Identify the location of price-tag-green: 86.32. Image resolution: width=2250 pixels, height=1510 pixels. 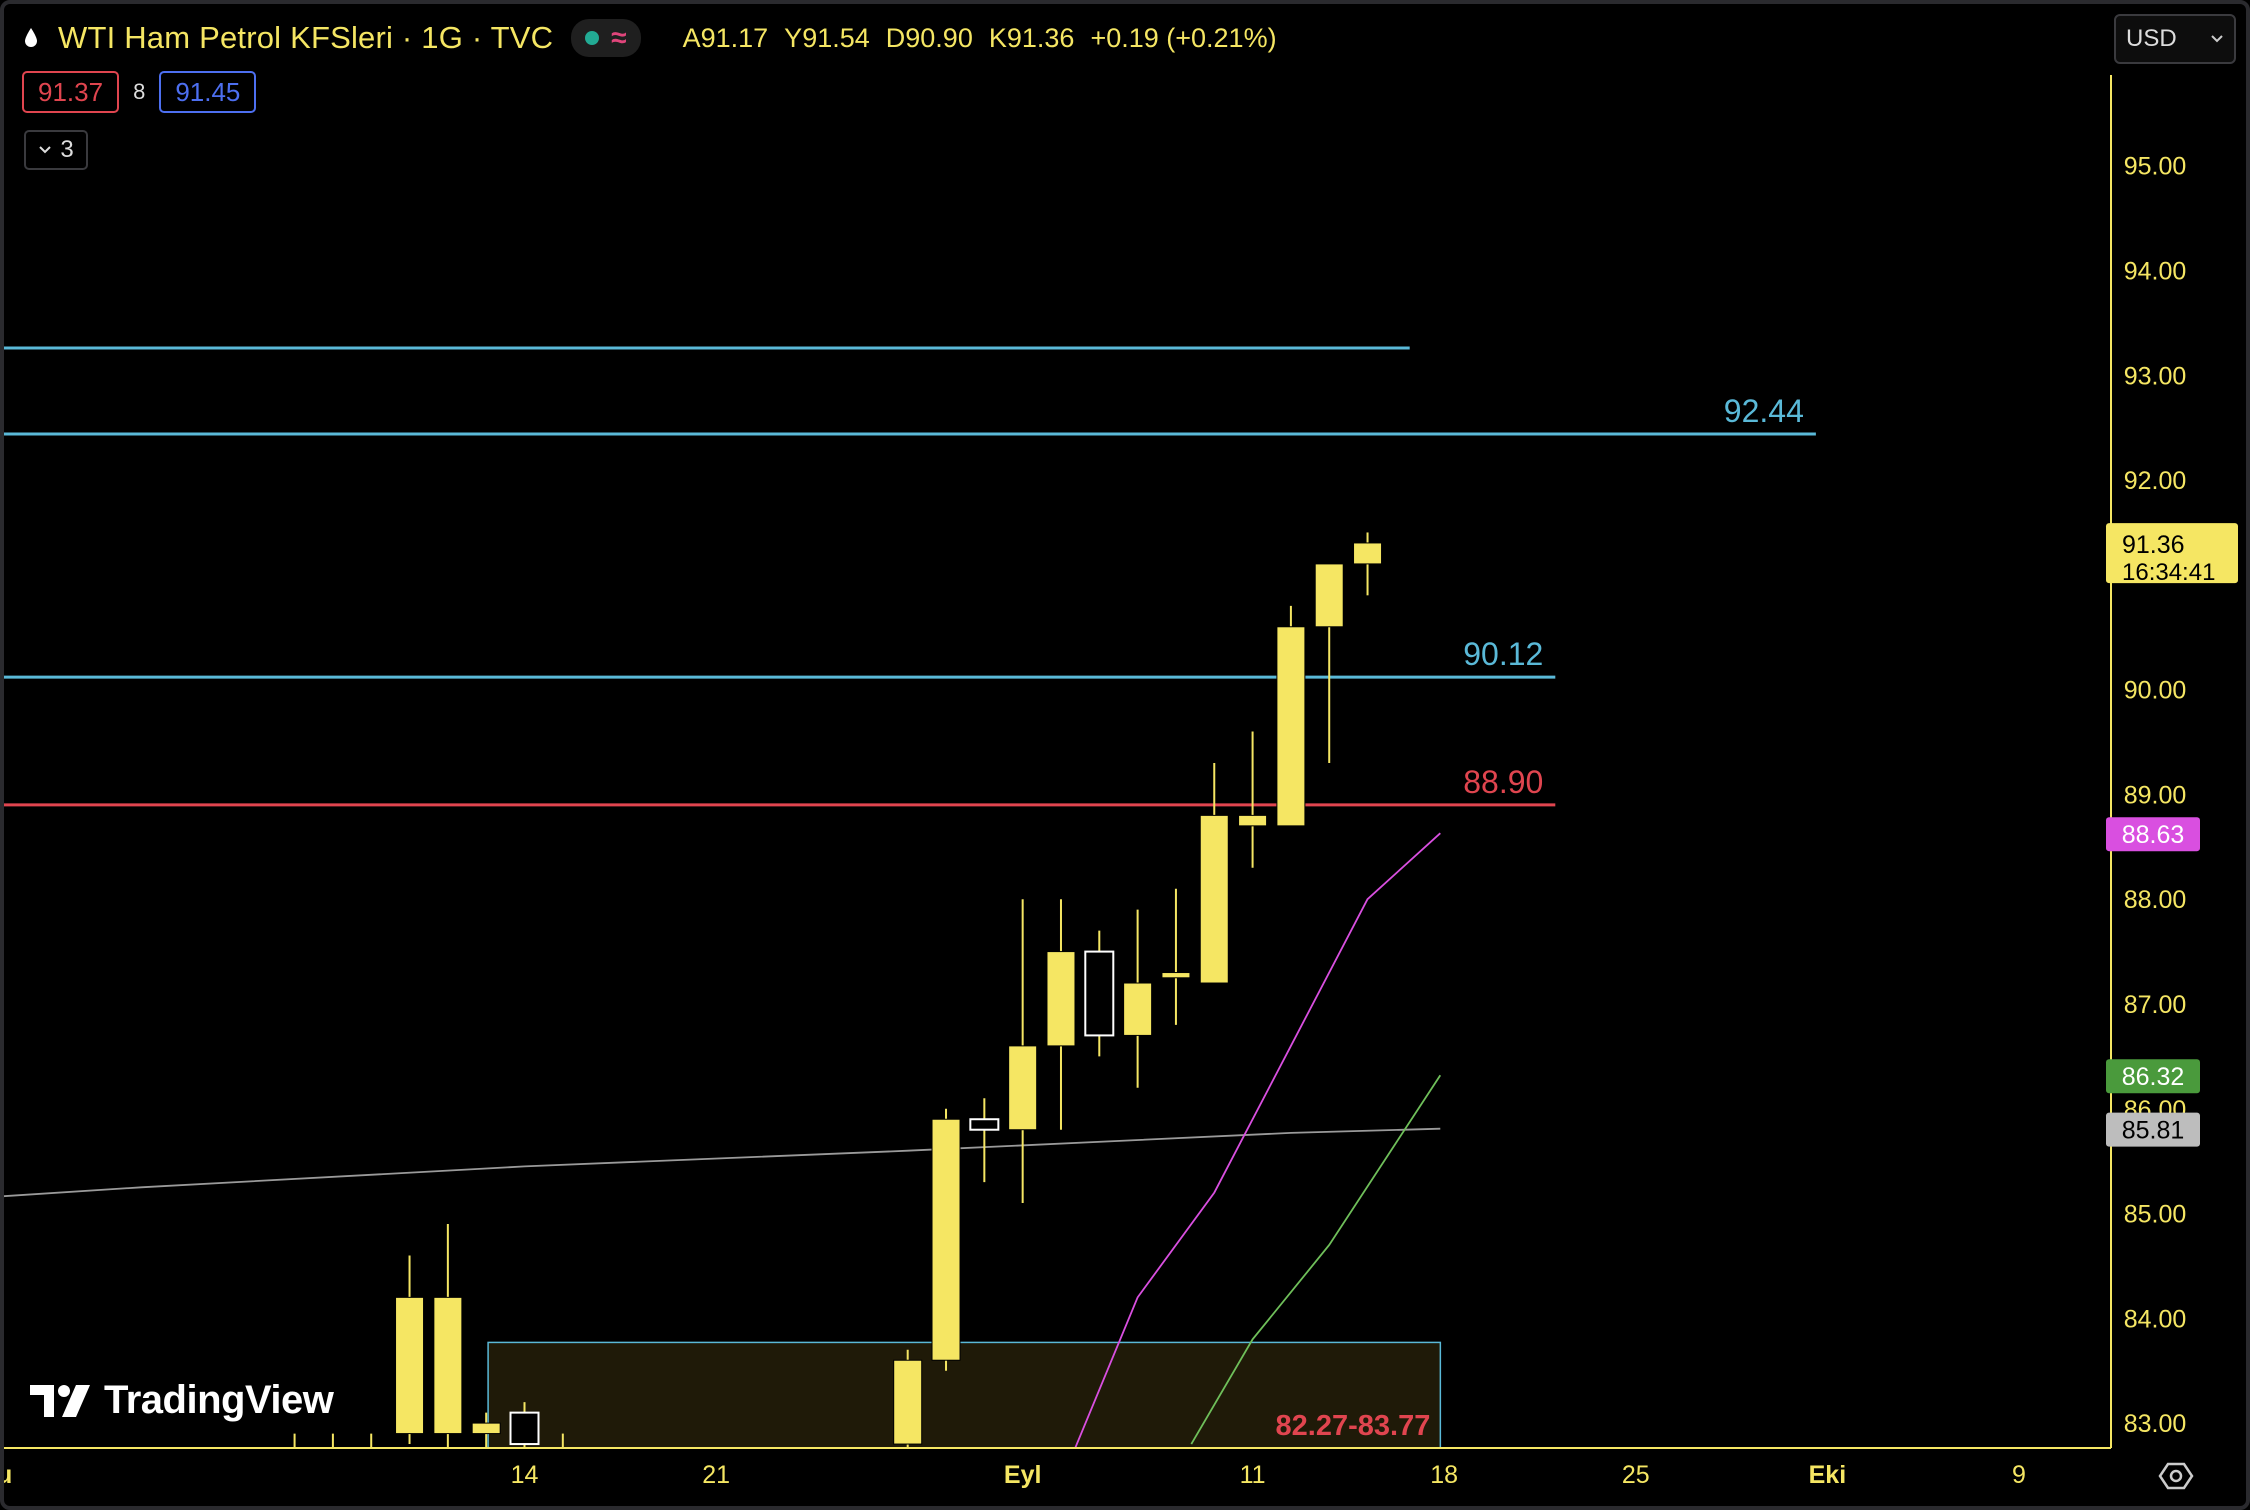
(2153, 1076).